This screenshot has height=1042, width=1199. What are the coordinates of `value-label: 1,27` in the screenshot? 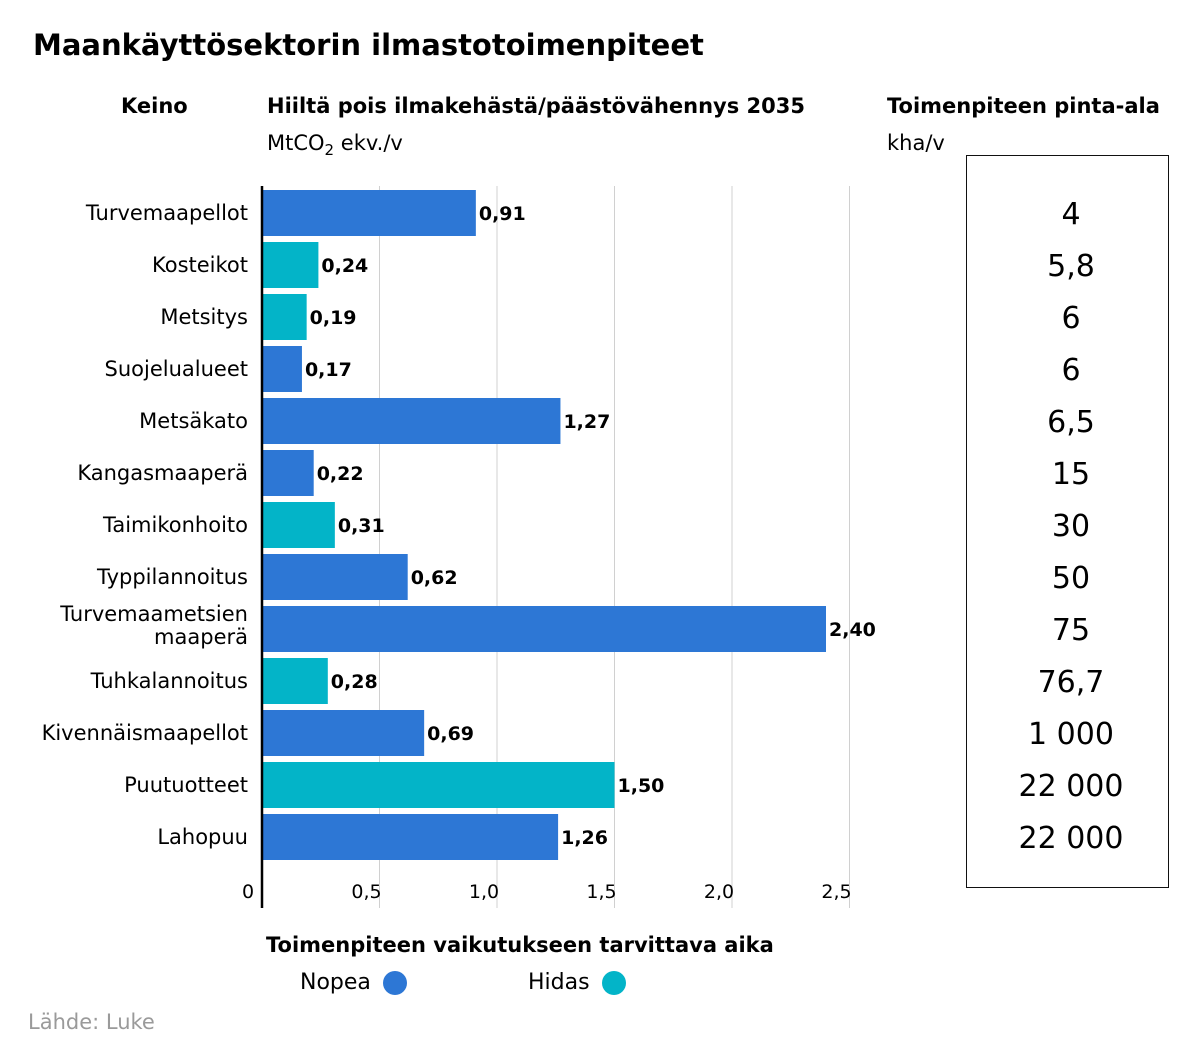 It's located at (586, 422).